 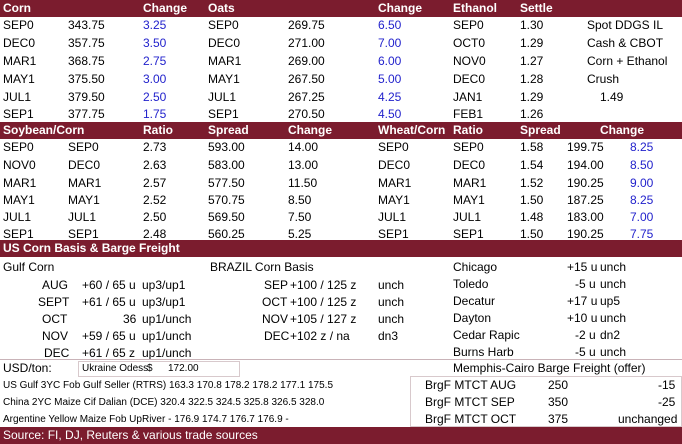 I want to click on gulf-value: 36, so click(x=130, y=319).